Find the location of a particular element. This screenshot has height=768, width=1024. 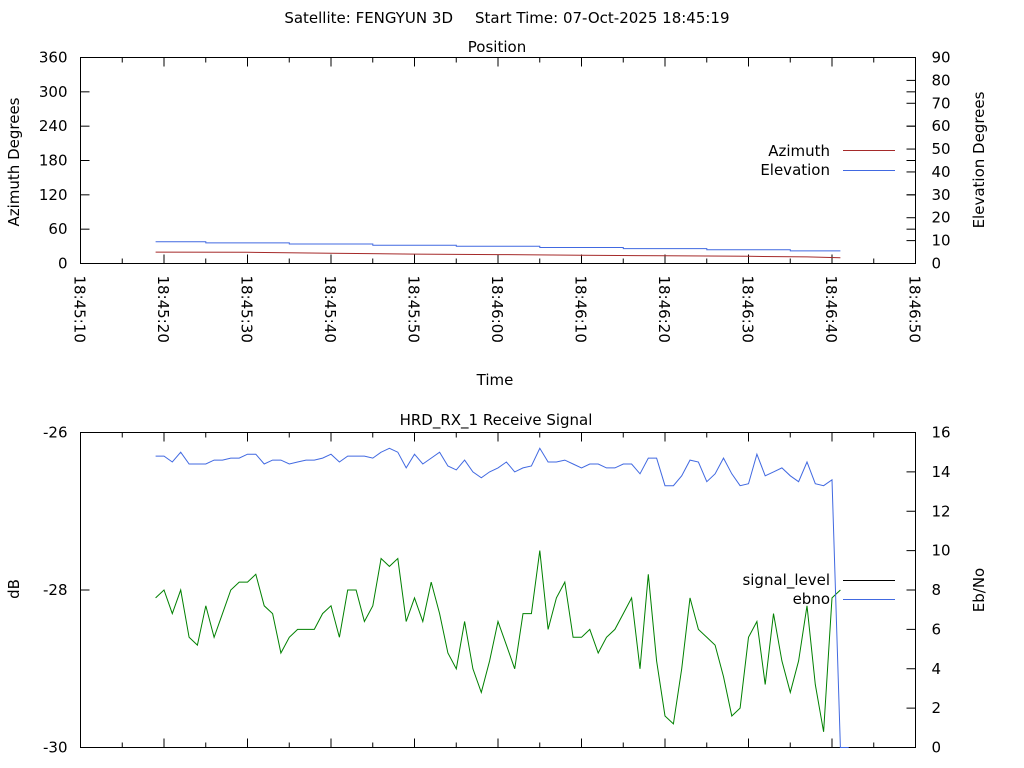

y2-tick-label: 40 is located at coordinates (941, 172).